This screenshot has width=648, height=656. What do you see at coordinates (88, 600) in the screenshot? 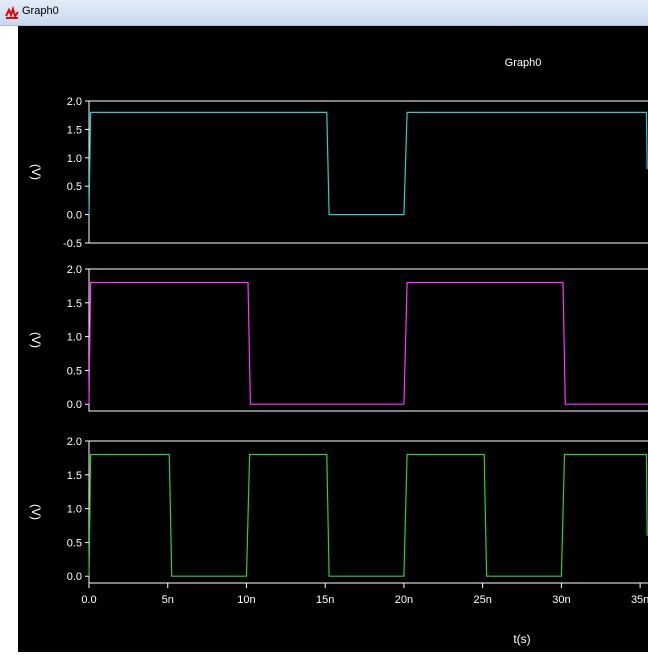
I see `x-tick-label: 0.0` at bounding box center [88, 600].